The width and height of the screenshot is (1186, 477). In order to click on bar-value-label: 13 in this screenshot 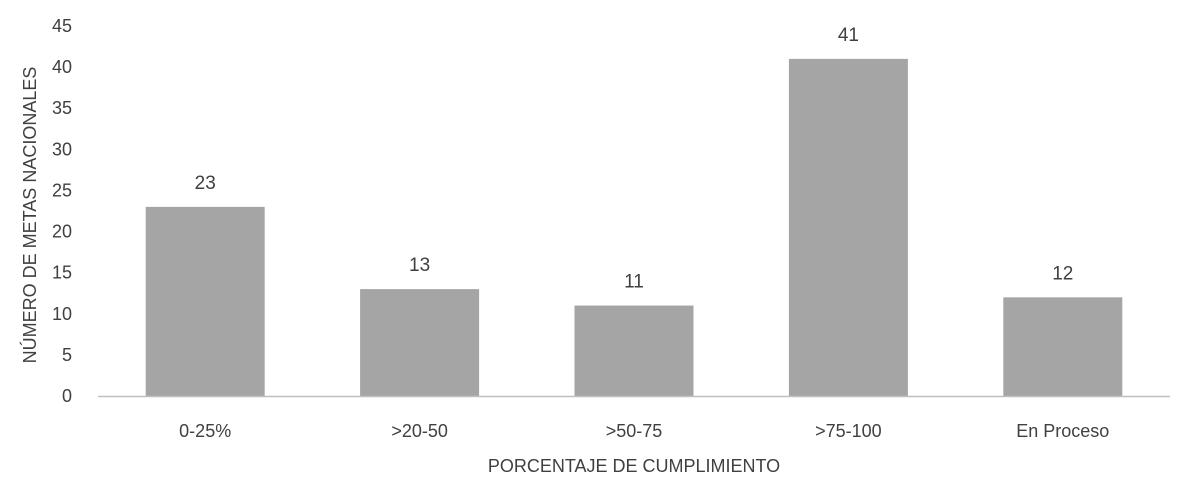, I will do `click(419, 265)`.